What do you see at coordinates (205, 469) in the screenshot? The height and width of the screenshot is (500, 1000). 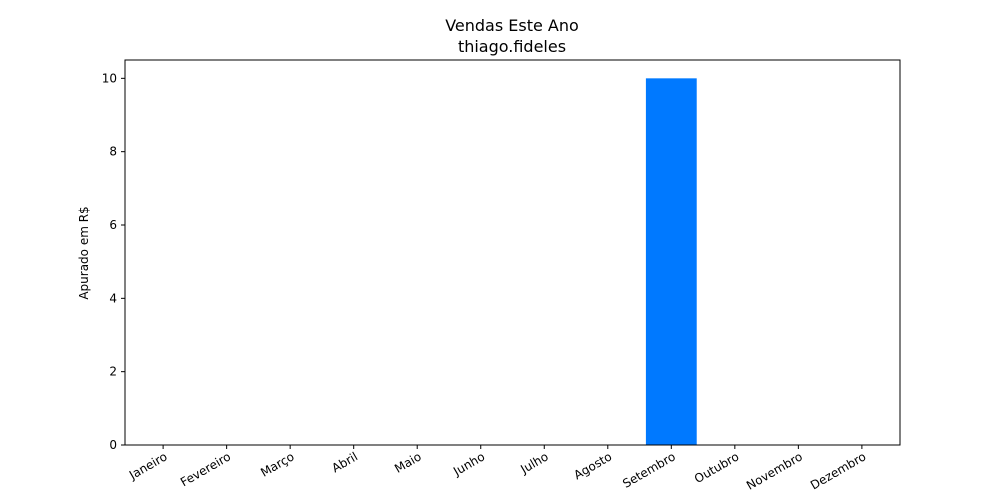 I see `x-tick-label: Fevereiro` at bounding box center [205, 469].